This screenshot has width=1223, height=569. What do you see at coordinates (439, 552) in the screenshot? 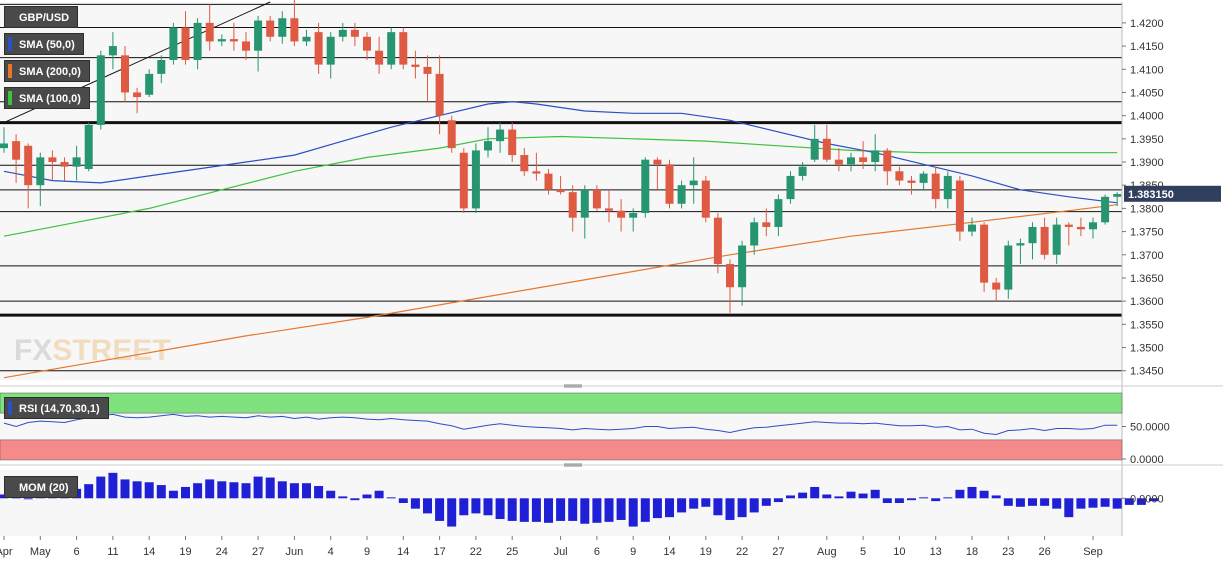
I see `x-tick-label: 17` at bounding box center [439, 552].